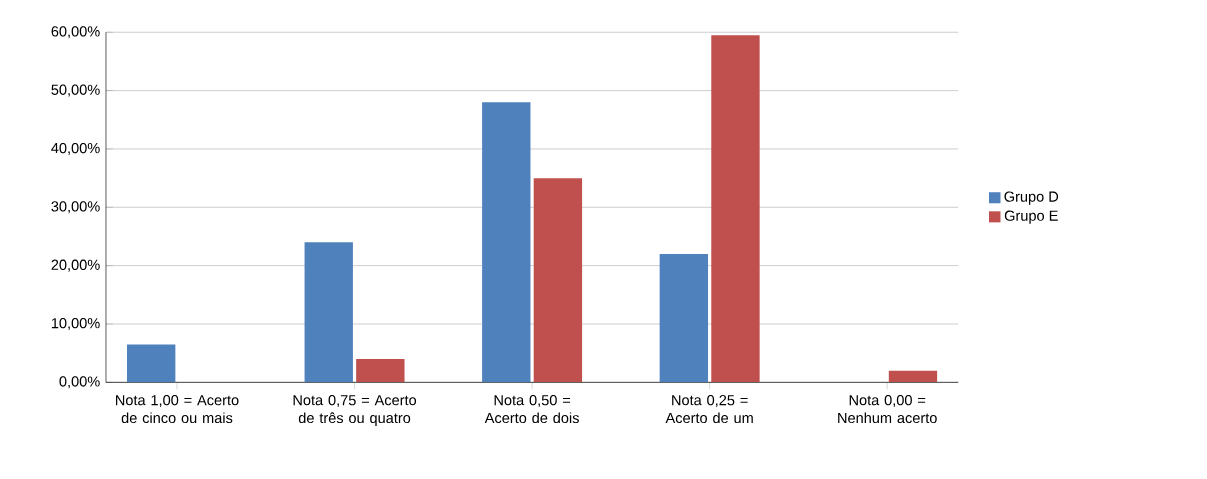 Image resolution: width=1207 pixels, height=479 pixels. I want to click on x-tick-label: Nota 0,75 = Acerto de três ou quatro, so click(355, 410).